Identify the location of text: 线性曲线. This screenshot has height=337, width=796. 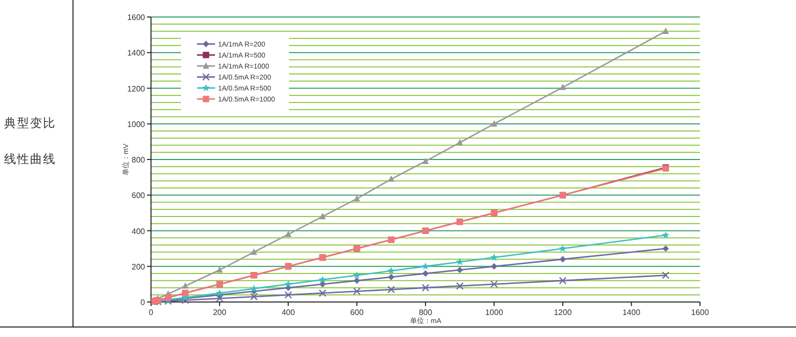
(30, 159).